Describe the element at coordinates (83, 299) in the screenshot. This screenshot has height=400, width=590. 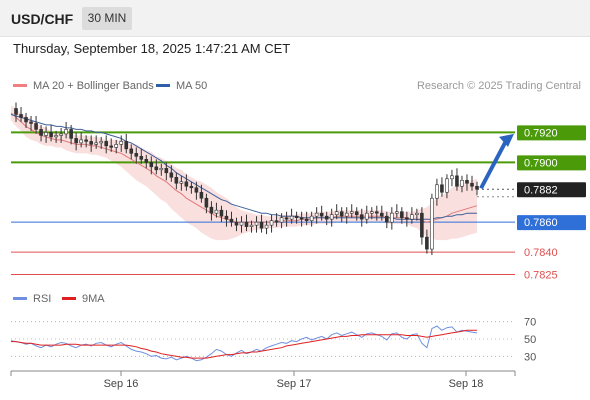
I see `legend-9ma: 9MA` at that location.